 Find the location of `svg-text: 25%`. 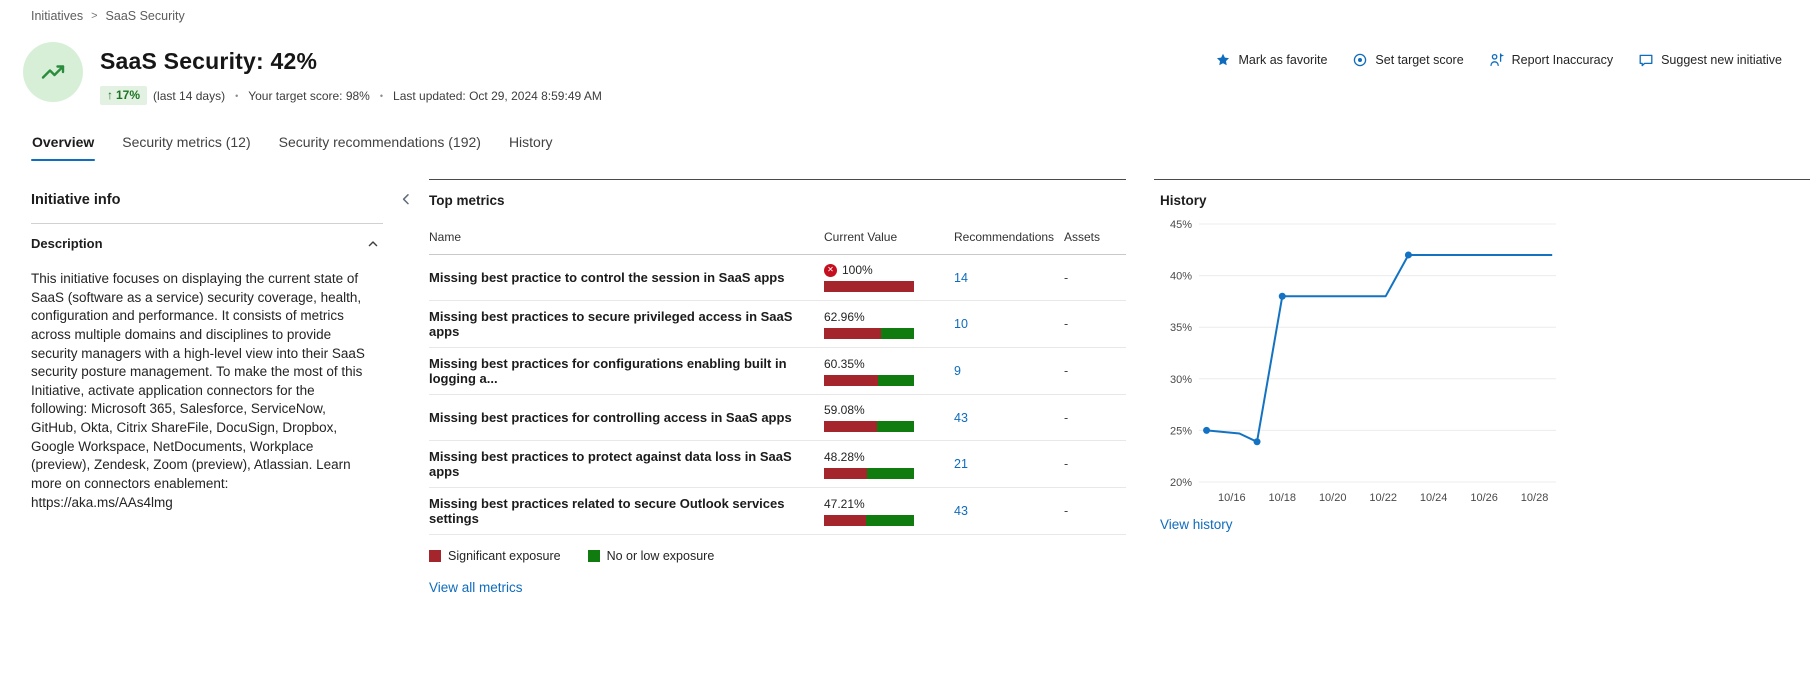

svg-text: 25% is located at coordinates (1181, 431).